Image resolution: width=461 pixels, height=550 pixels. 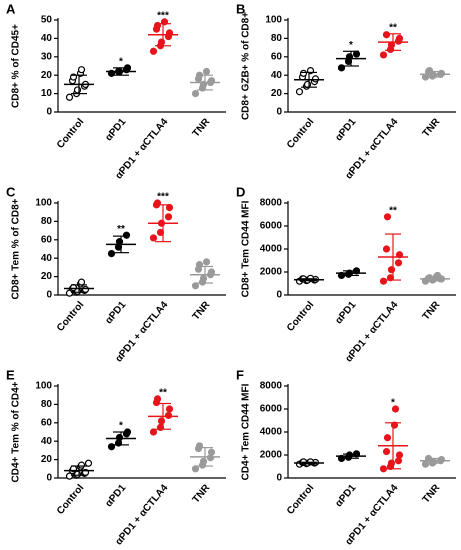 What do you see at coordinates (240, 8) in the screenshot?
I see `panel-letter: B` at bounding box center [240, 8].